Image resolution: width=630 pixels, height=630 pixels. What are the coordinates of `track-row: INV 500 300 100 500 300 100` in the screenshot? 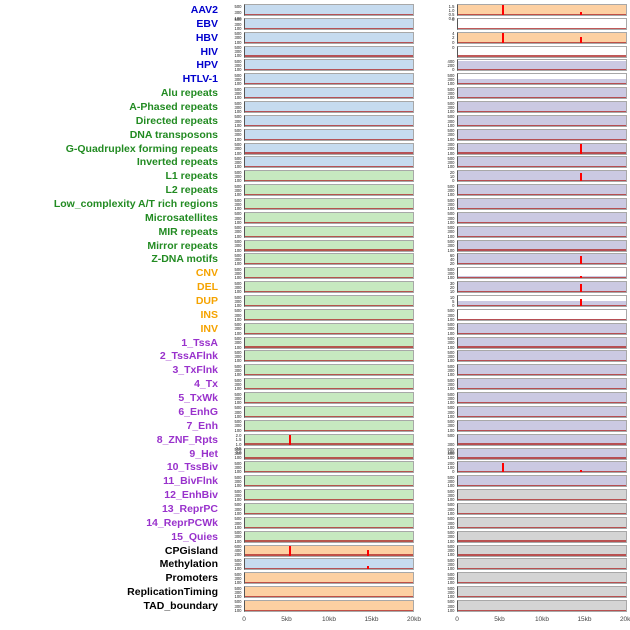 It's located at (315, 329).